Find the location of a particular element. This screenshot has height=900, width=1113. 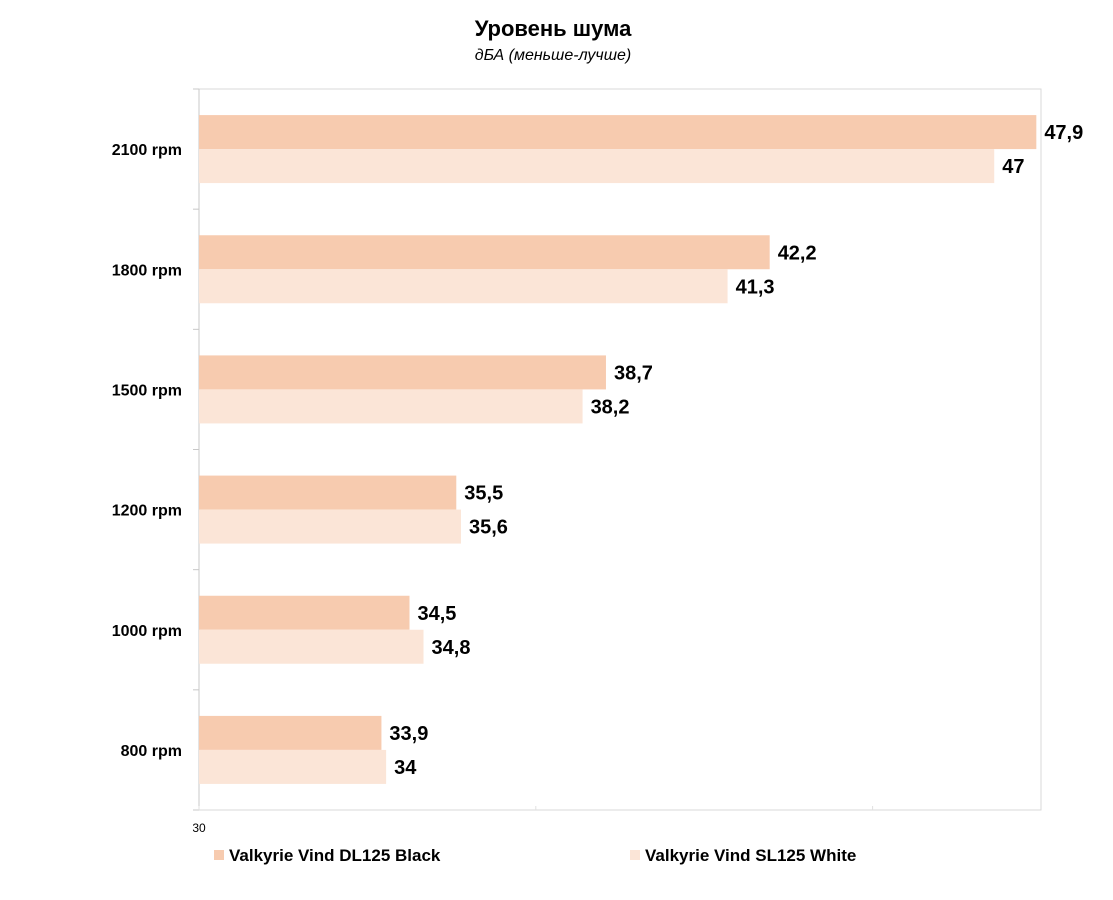

data-label: 41,3 is located at coordinates (755, 287).